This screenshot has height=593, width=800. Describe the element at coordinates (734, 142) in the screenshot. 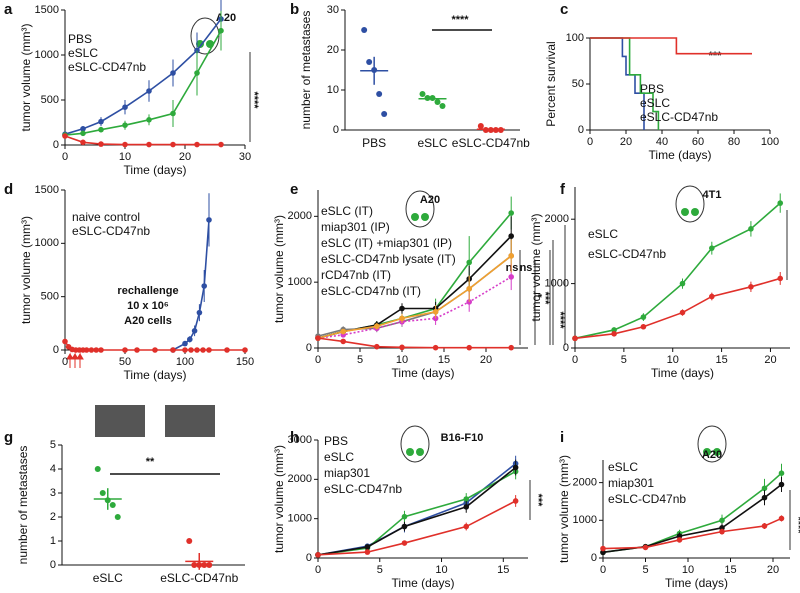

I see `x-tick-label: 80` at that location.